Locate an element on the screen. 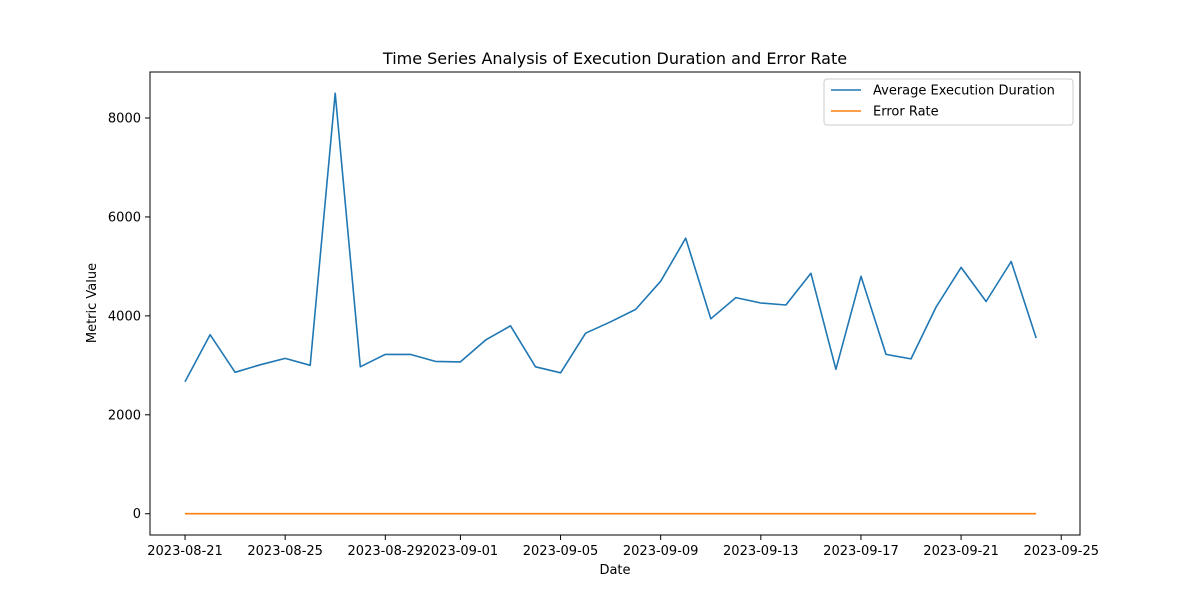  legend: Average Execution Duration Error Rate is located at coordinates (948, 102).